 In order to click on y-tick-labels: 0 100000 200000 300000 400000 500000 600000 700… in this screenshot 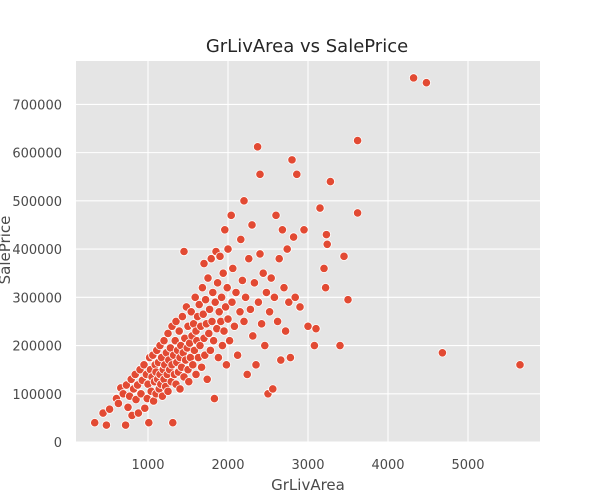, I will do `click(37, 274)`.